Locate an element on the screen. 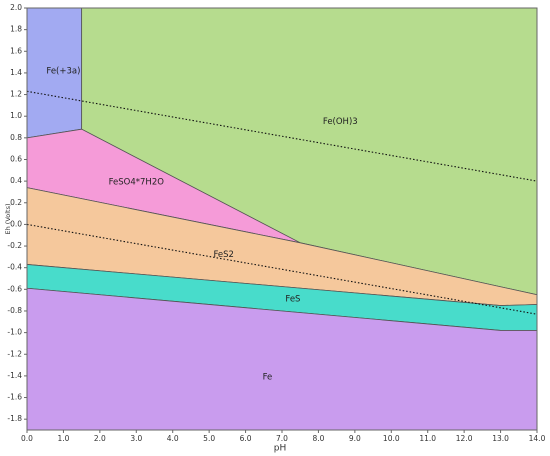  region-label: Fe(OH)3 is located at coordinates (340, 122).